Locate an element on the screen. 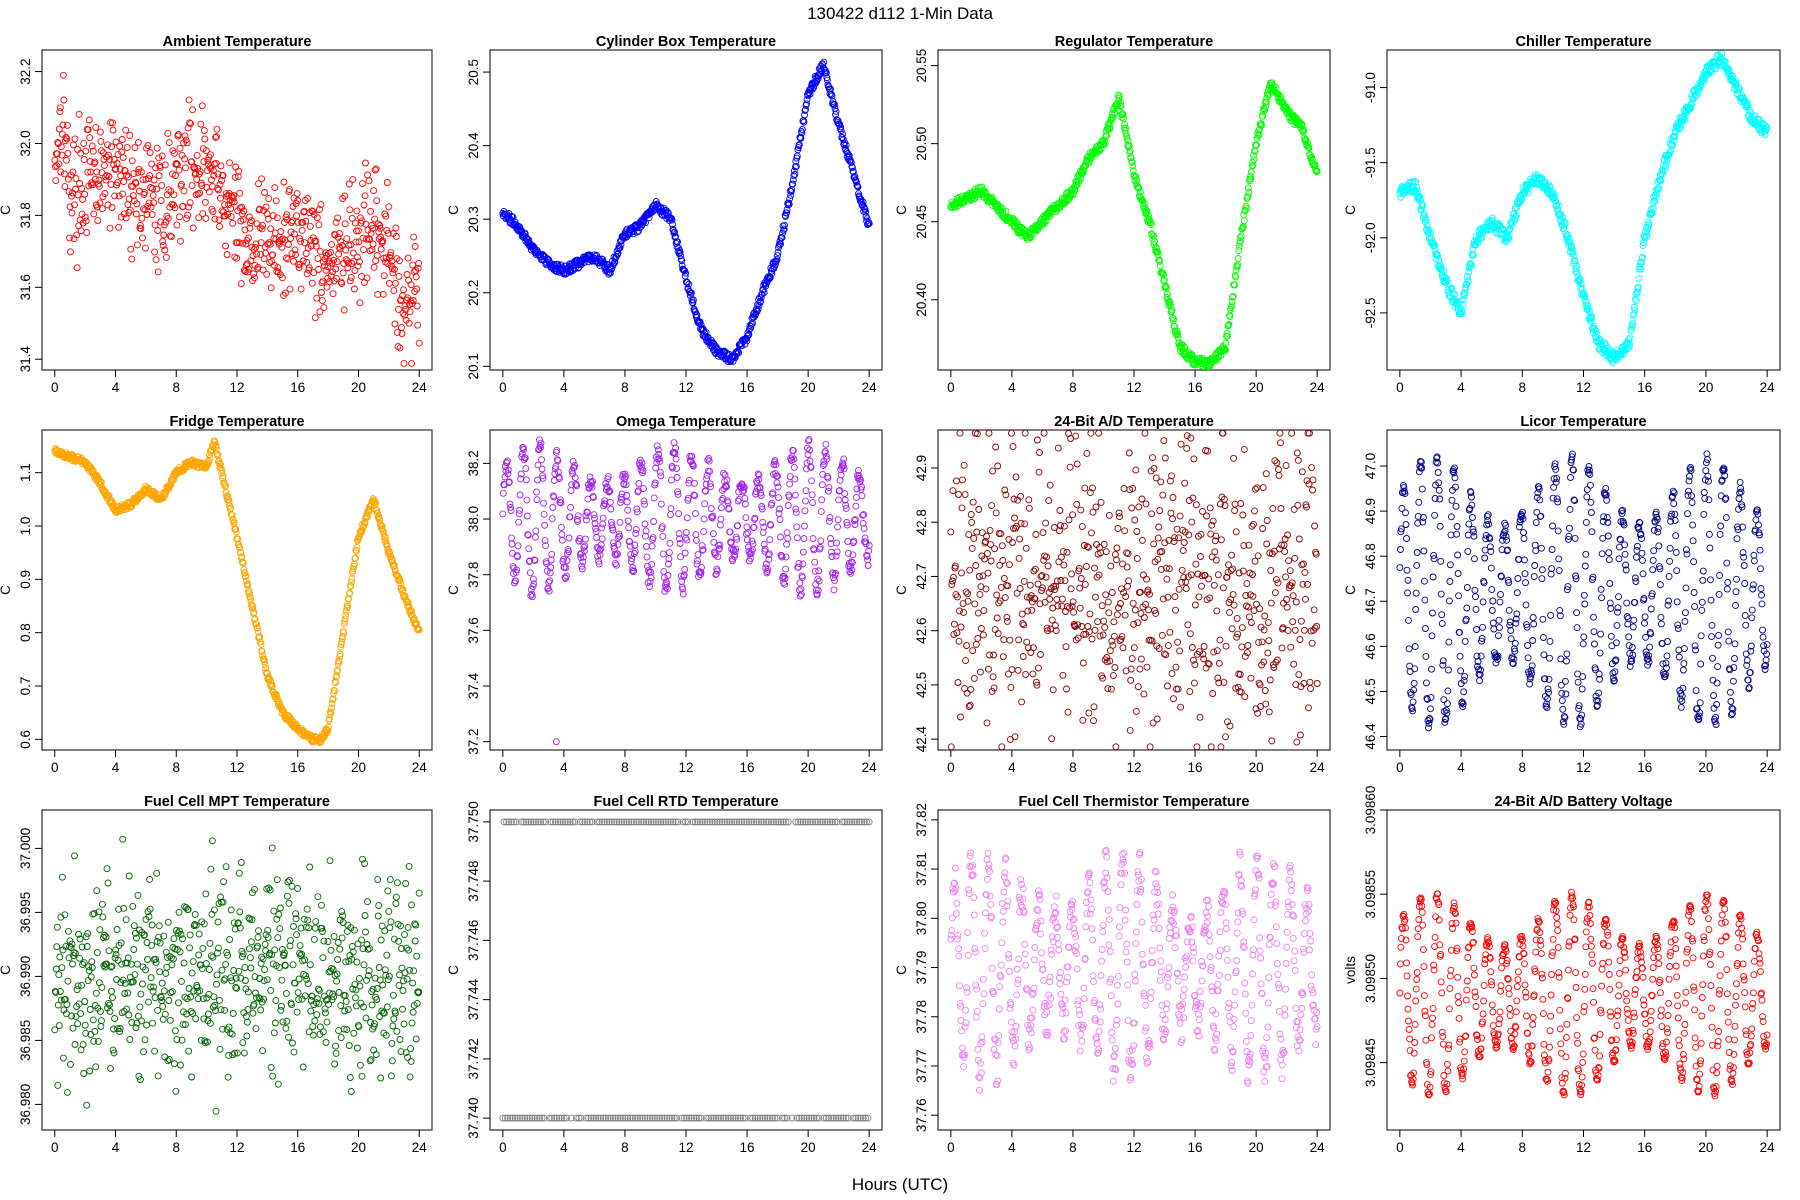 The image size is (1800, 1200). x-tick-label: 24 is located at coordinates (1768, 387).